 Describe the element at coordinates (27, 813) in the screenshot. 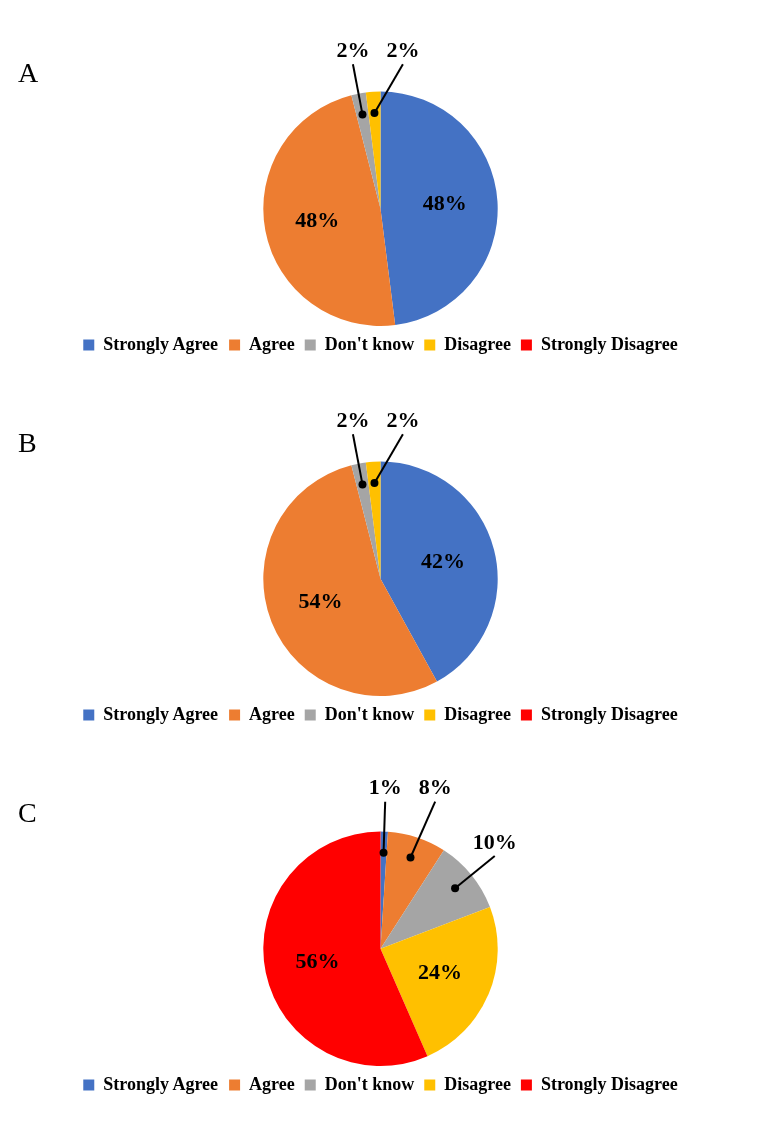

I see `text: C` at that location.